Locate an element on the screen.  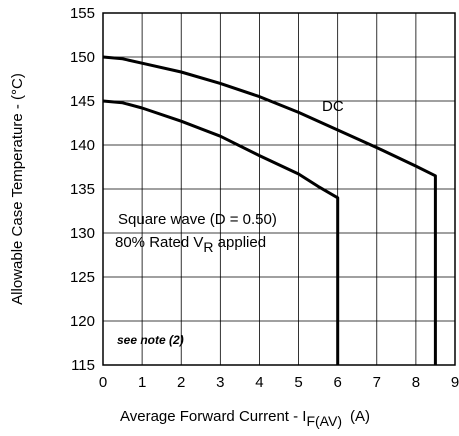
x-tick-label-5: 5 is located at coordinates (298, 382).